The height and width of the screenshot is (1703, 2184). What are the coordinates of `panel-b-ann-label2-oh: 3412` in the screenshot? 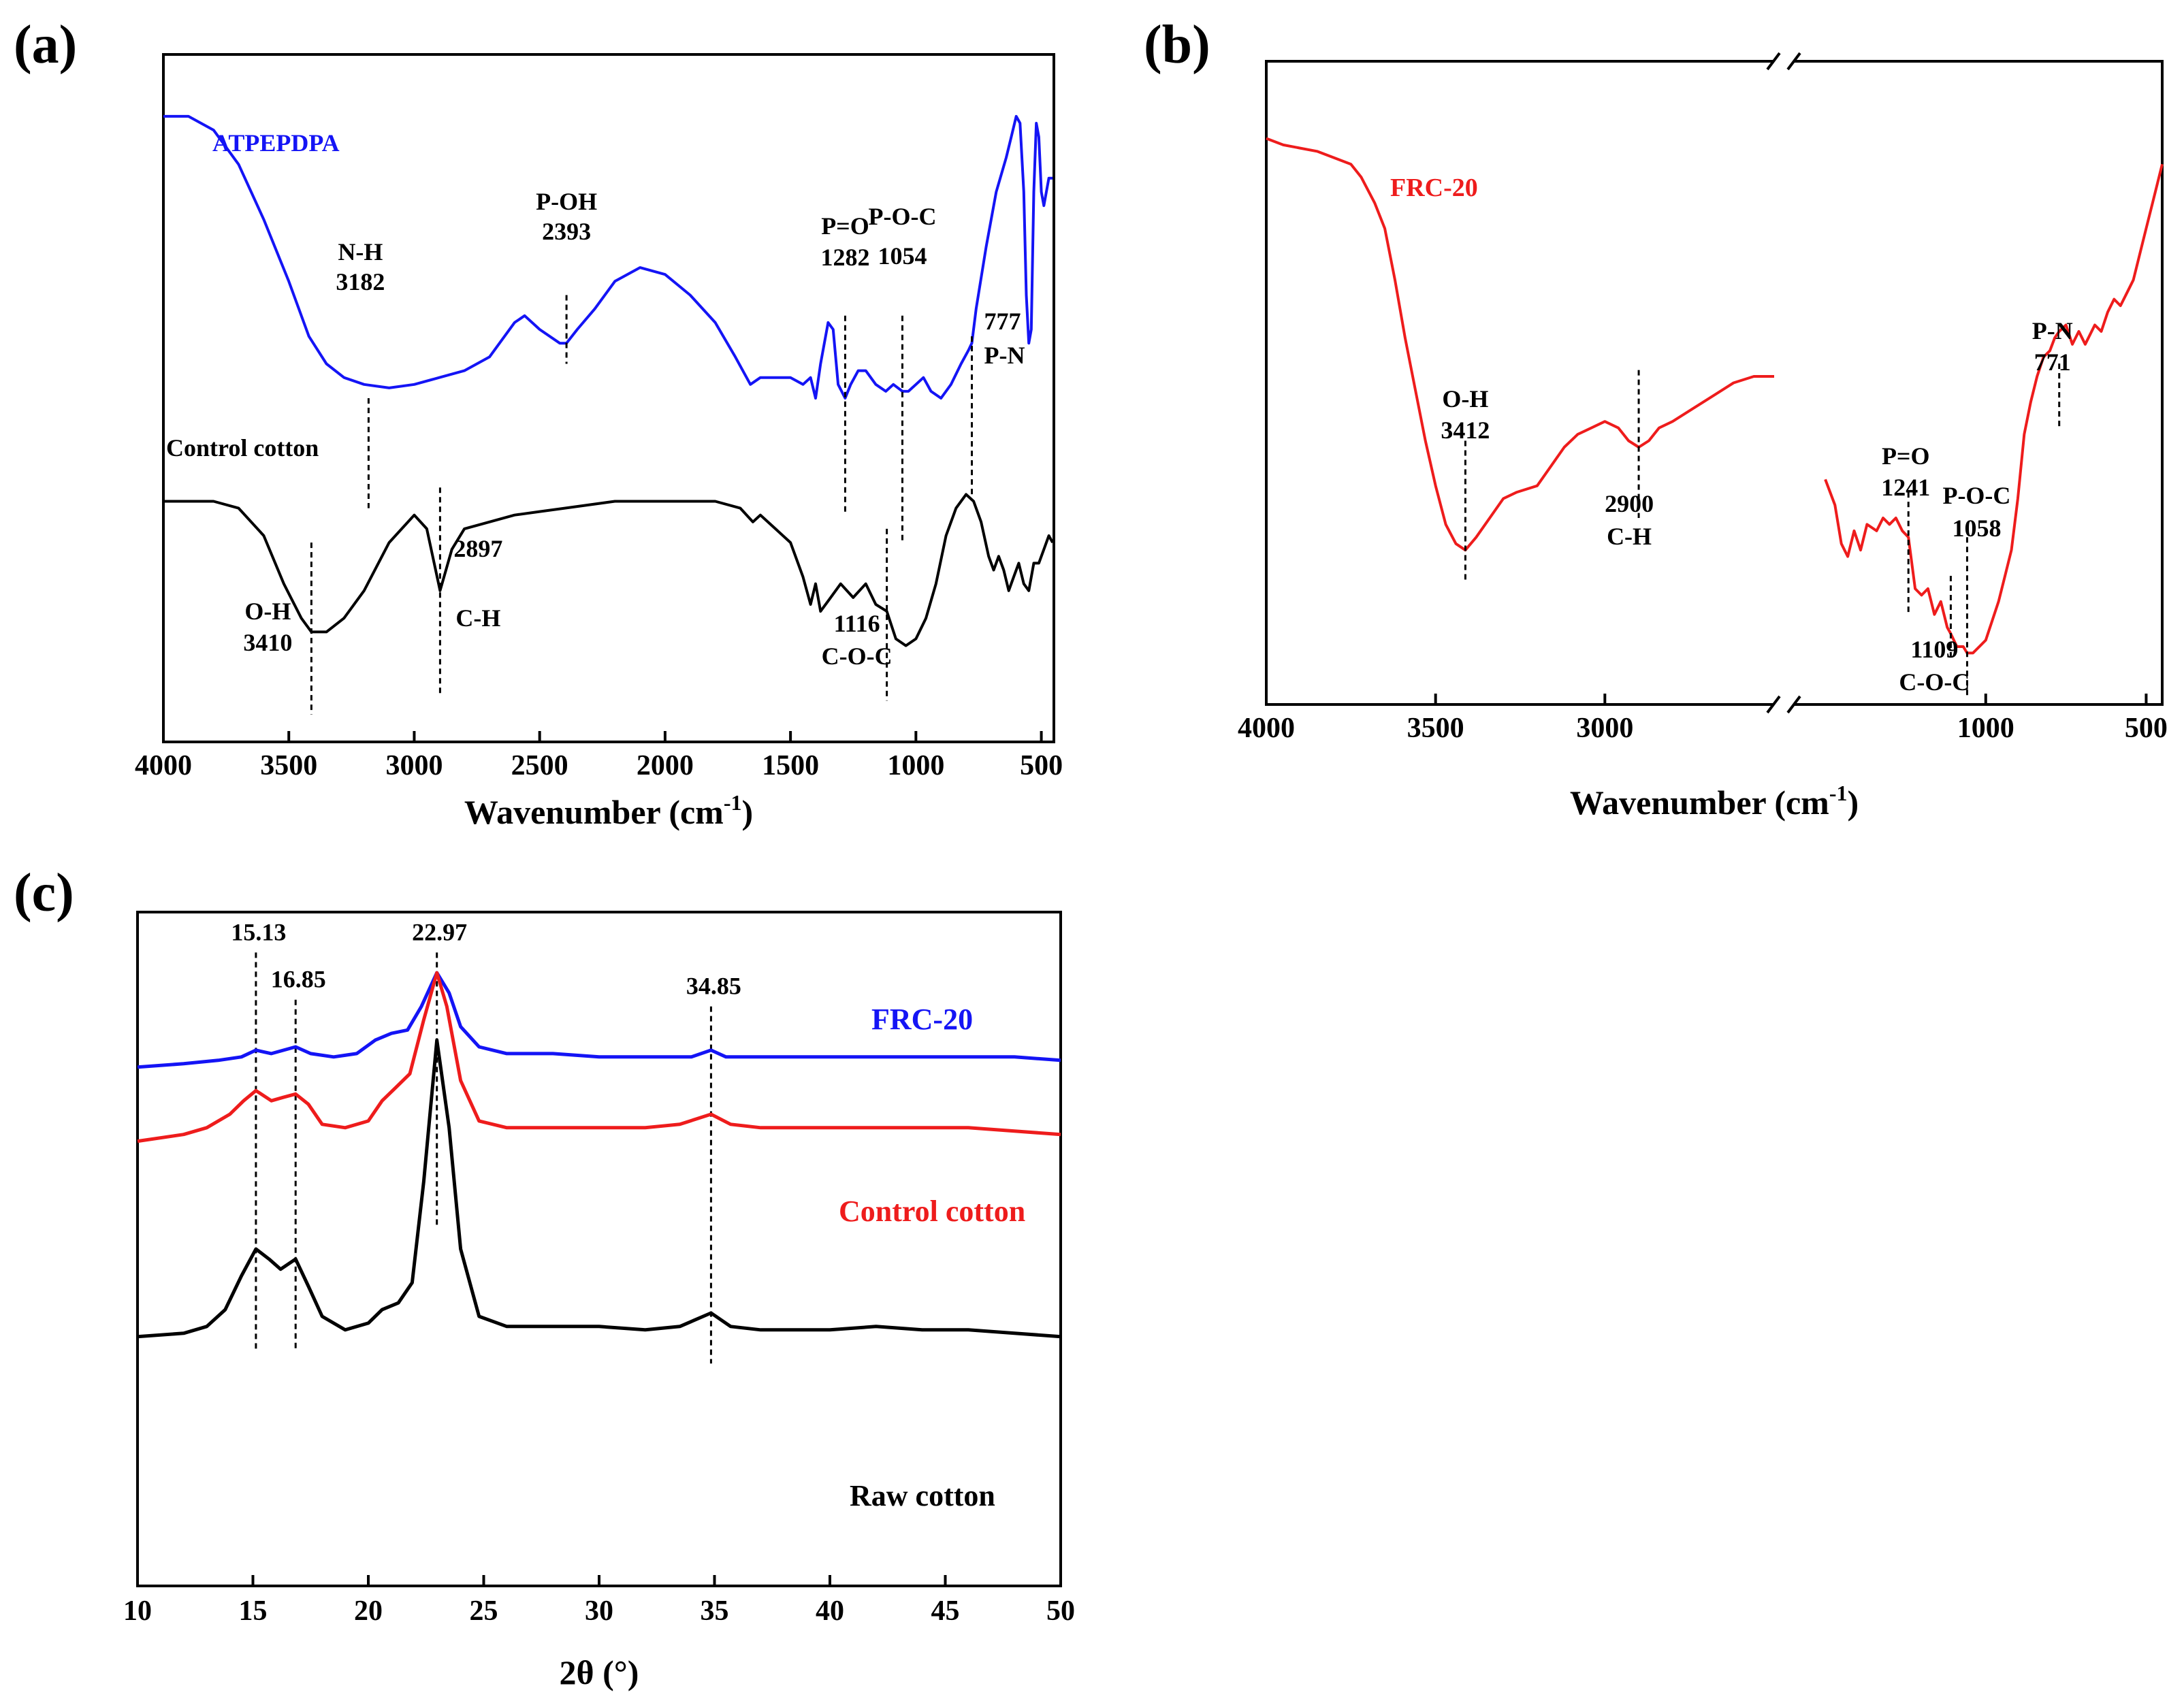 It's located at (1465, 430).